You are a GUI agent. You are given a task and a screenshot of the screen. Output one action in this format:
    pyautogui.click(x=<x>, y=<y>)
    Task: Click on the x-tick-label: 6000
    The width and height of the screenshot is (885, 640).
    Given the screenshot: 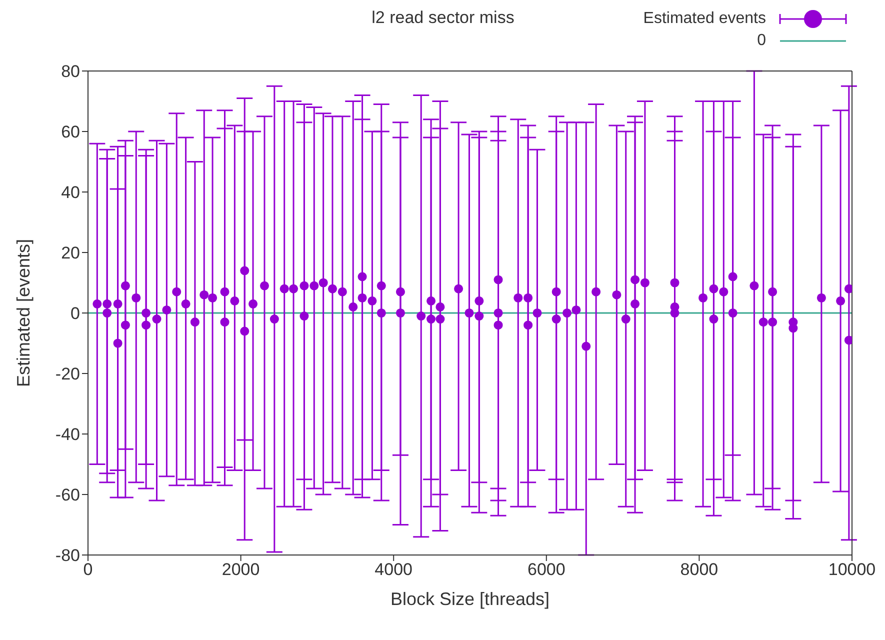 What is the action you would take?
    pyautogui.click(x=546, y=570)
    